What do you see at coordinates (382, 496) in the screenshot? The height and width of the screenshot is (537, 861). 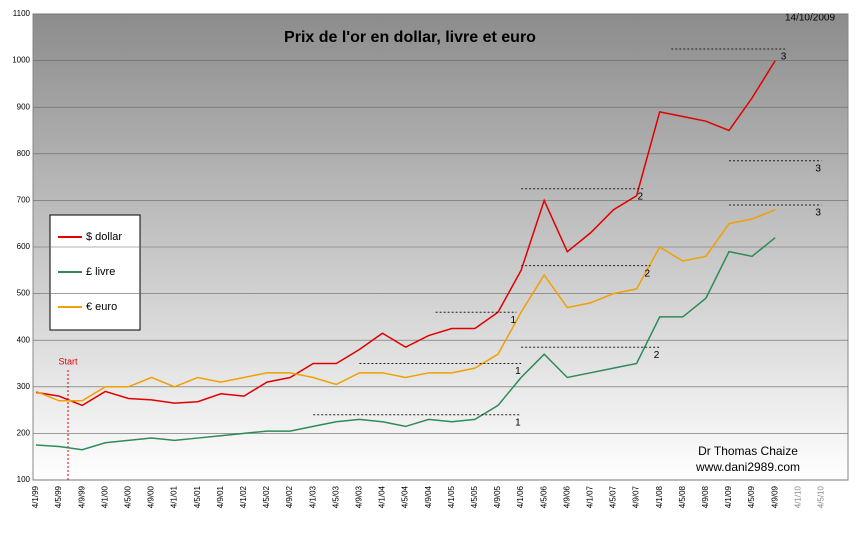 I see `x-tick-label: 4/1/04` at bounding box center [382, 496].